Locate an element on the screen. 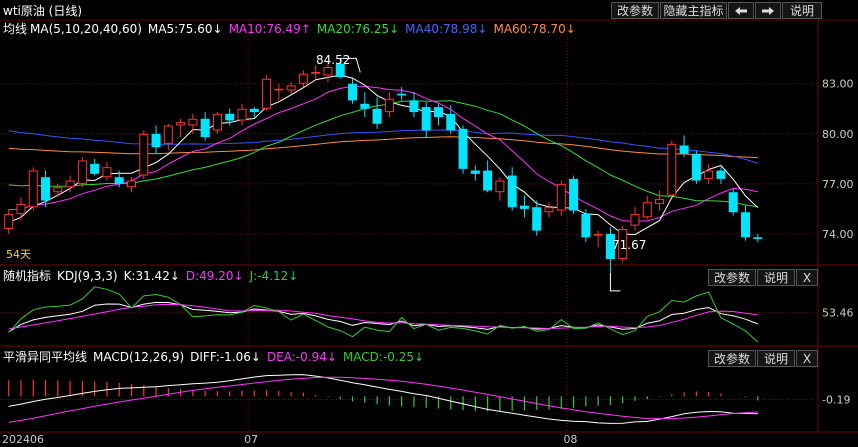  window-header: wti原油 (日线) is located at coordinates (430, 11).